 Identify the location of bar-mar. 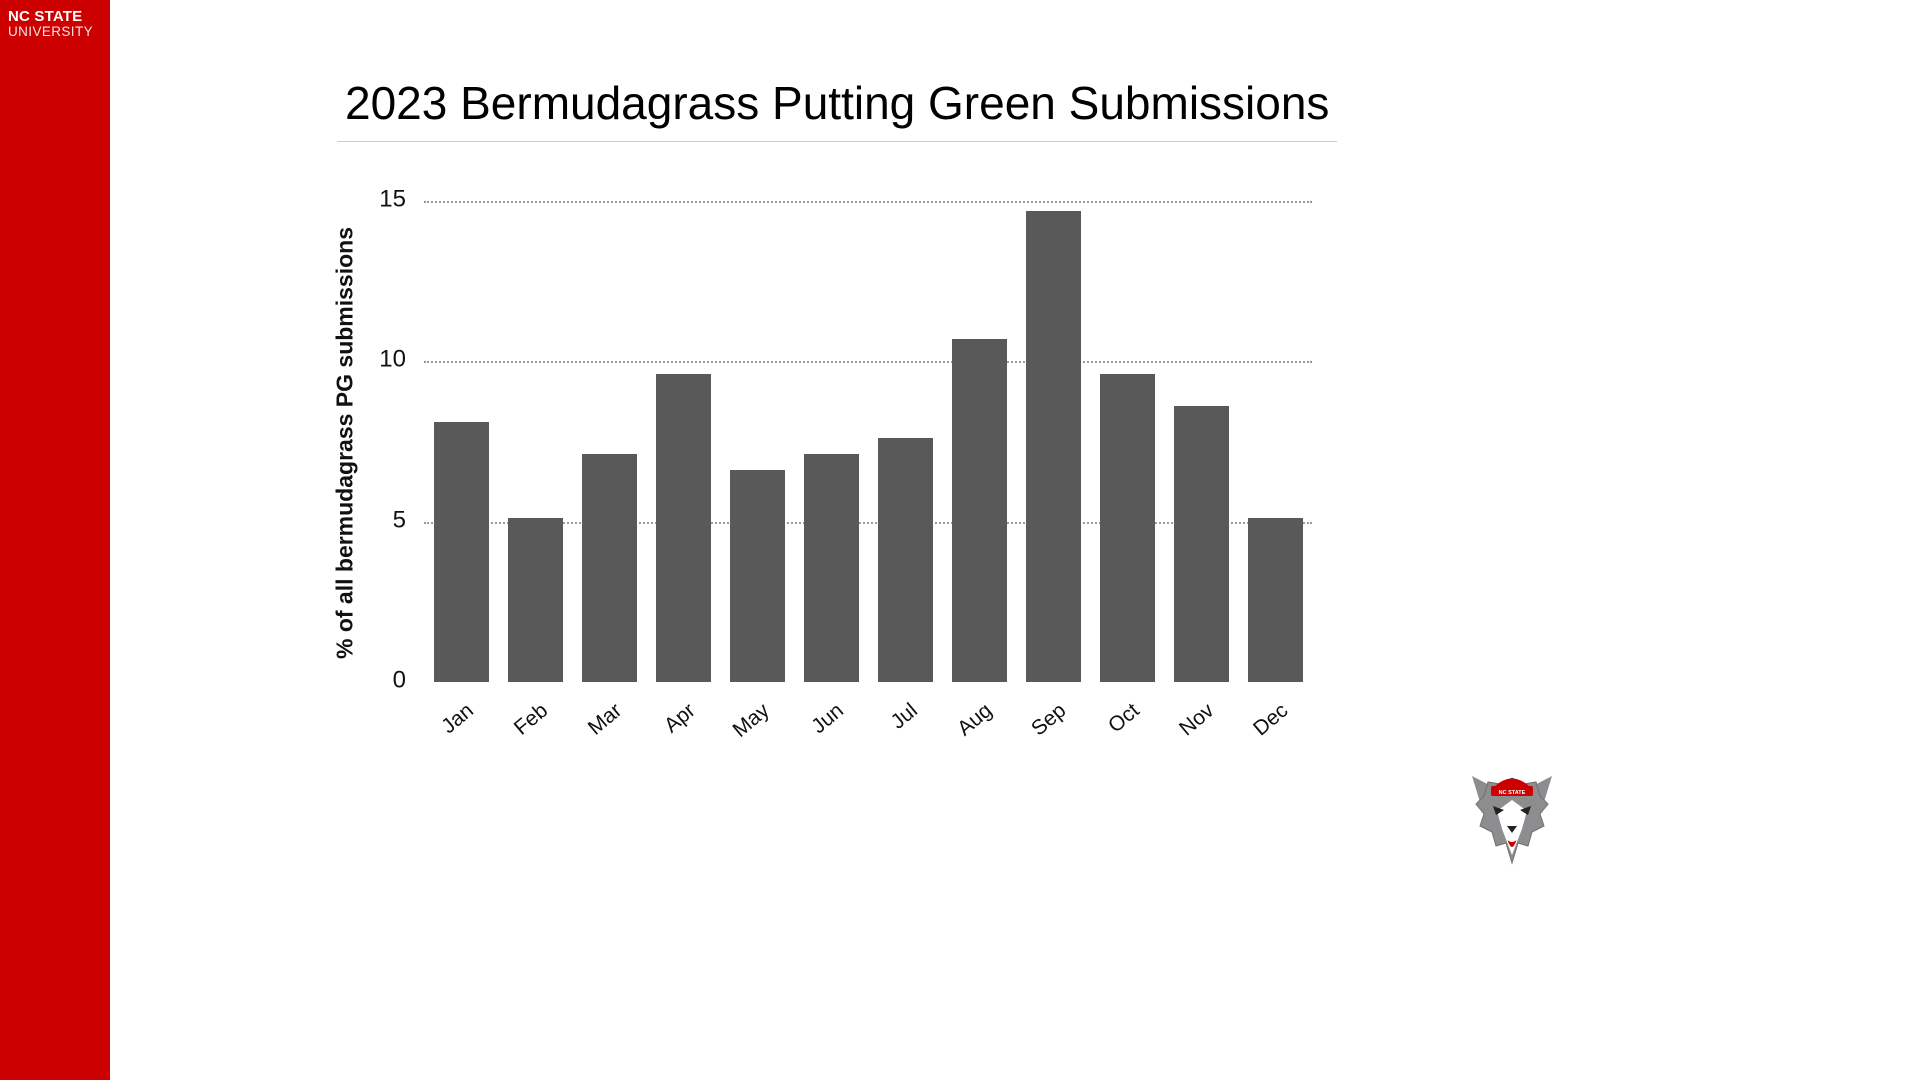
(609, 568).